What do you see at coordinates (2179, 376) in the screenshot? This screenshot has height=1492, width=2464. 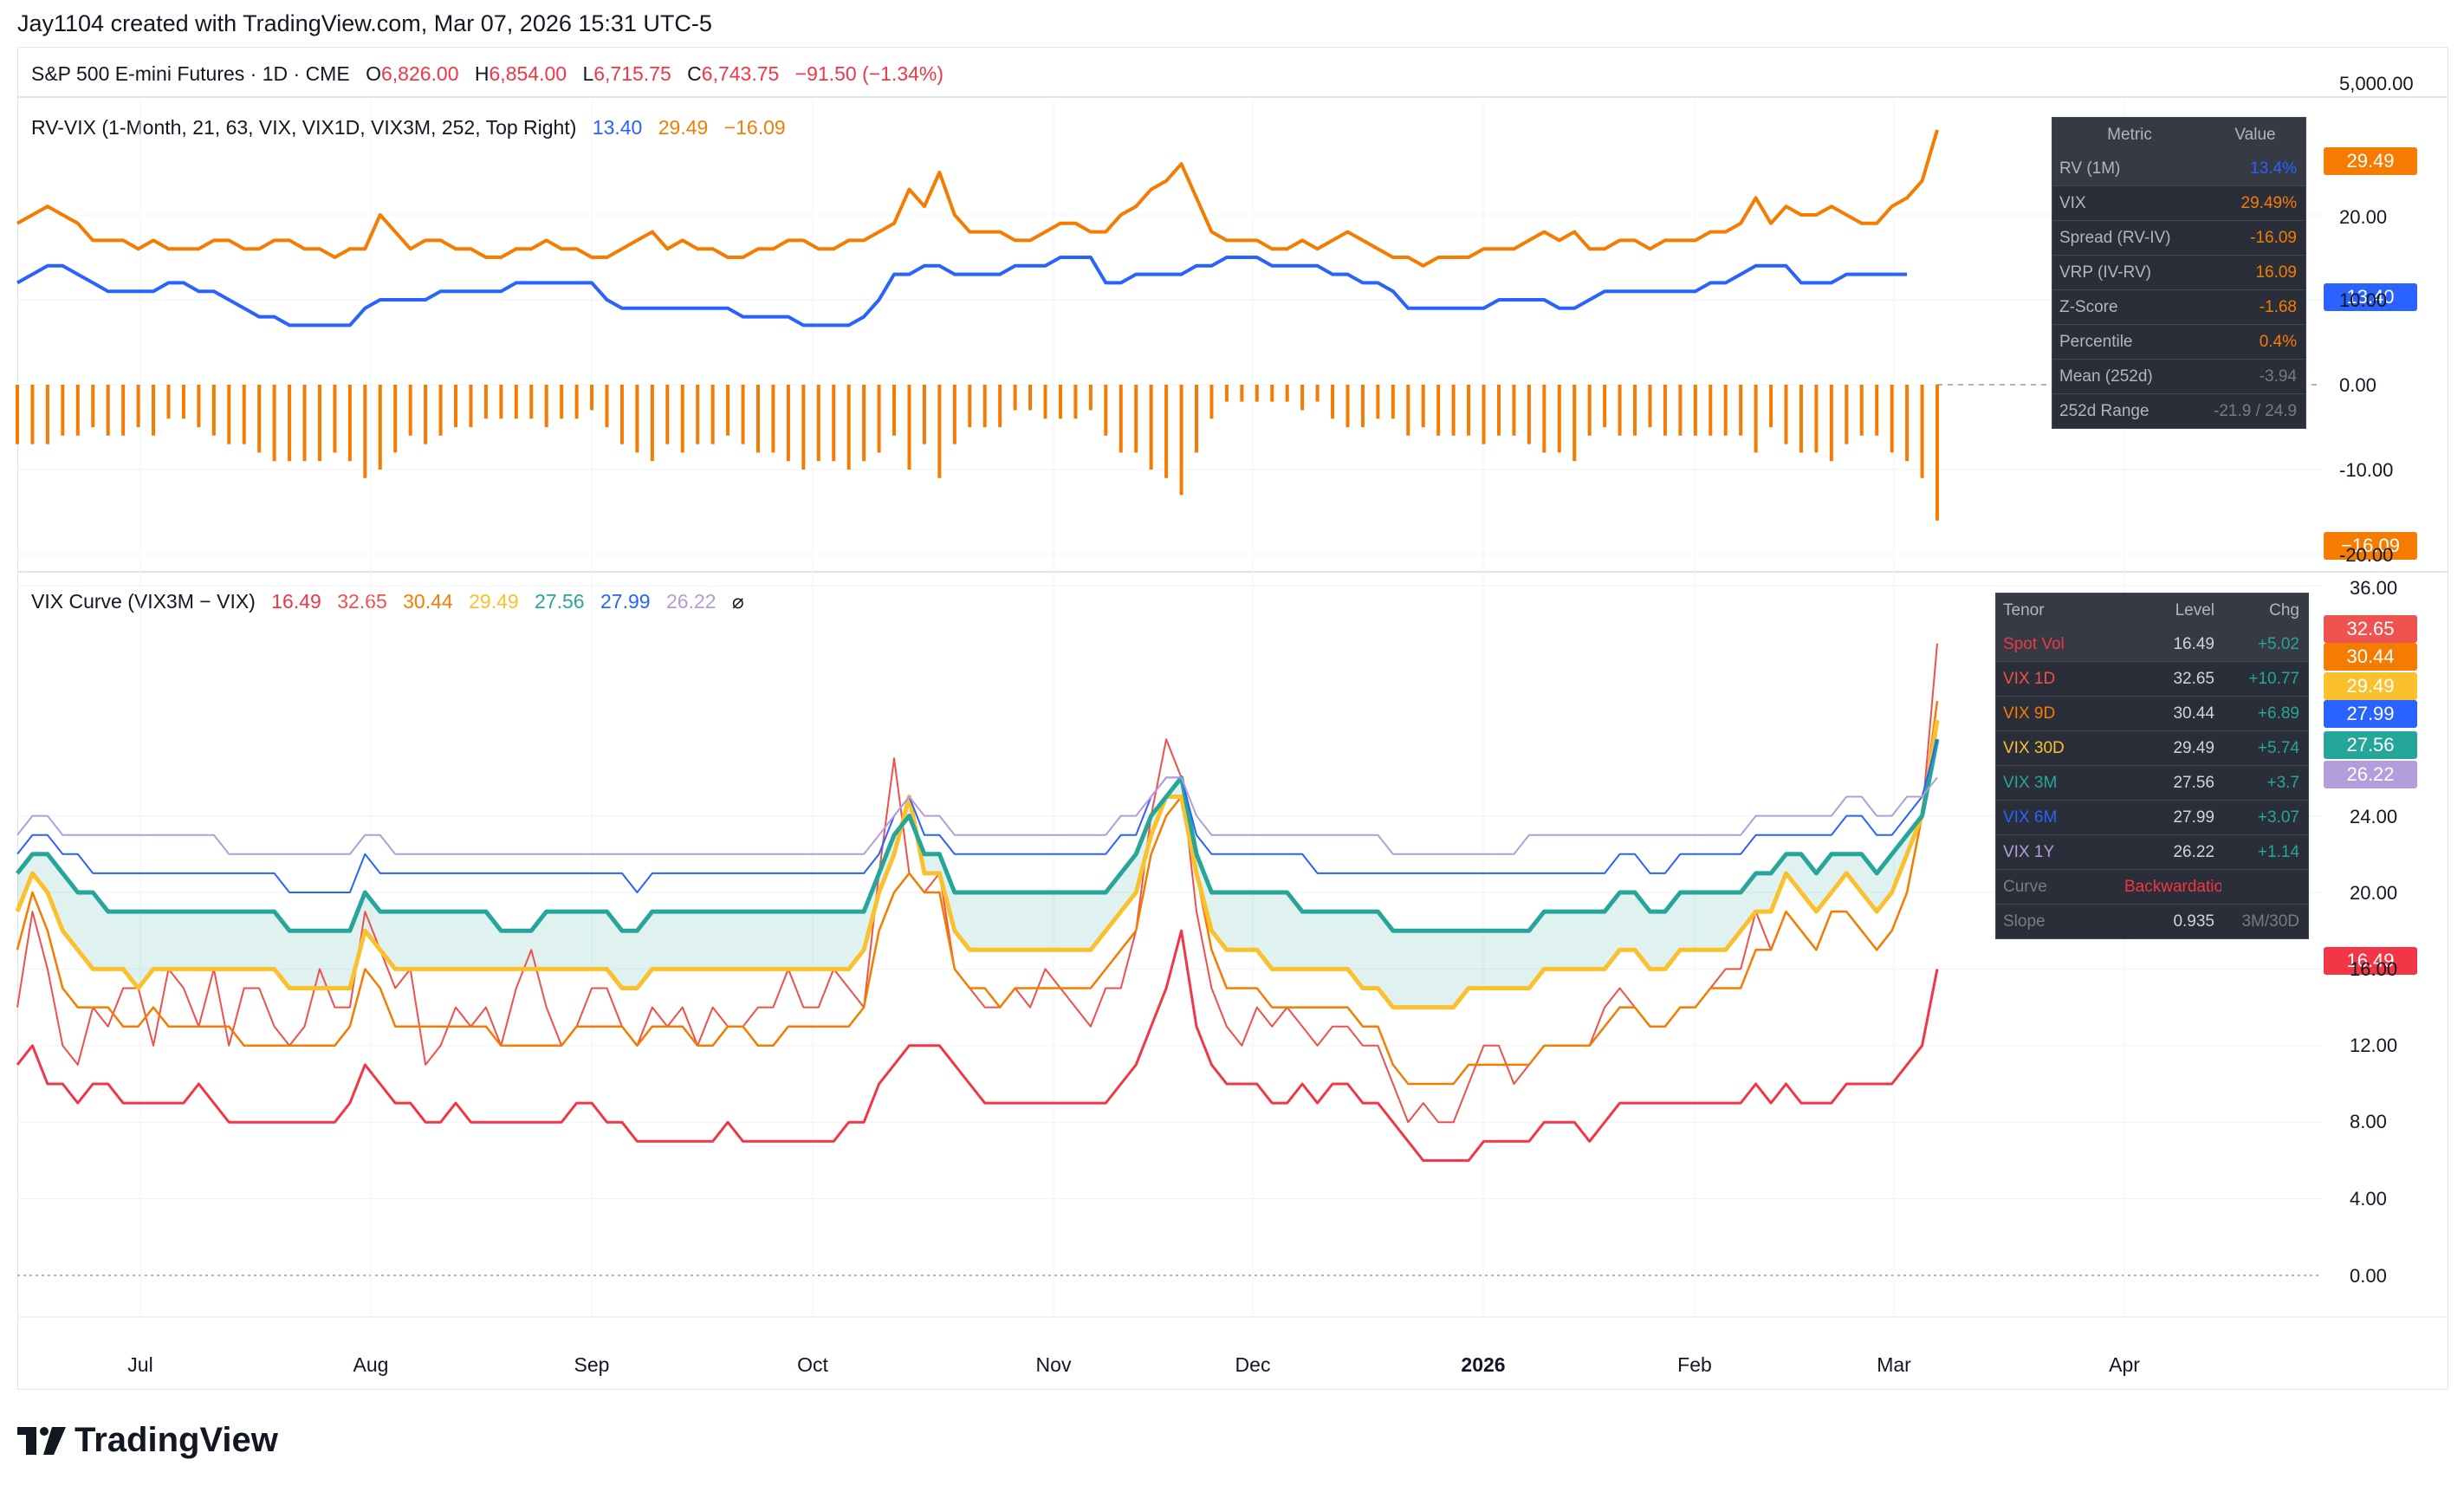 I see `rv-table-row: Mean (252d) -3.94` at bounding box center [2179, 376].